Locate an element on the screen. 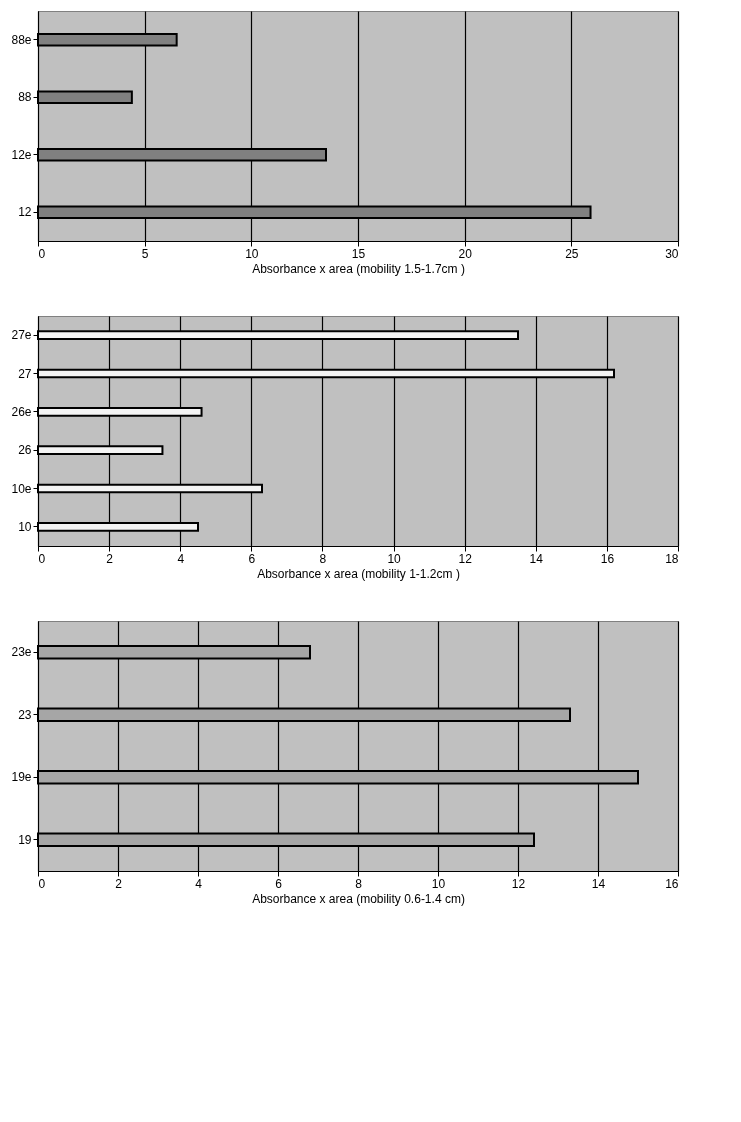 Image resolution: width=741 pixels, height=1122 pixels. y-tick-label: 12e is located at coordinates (21, 154).